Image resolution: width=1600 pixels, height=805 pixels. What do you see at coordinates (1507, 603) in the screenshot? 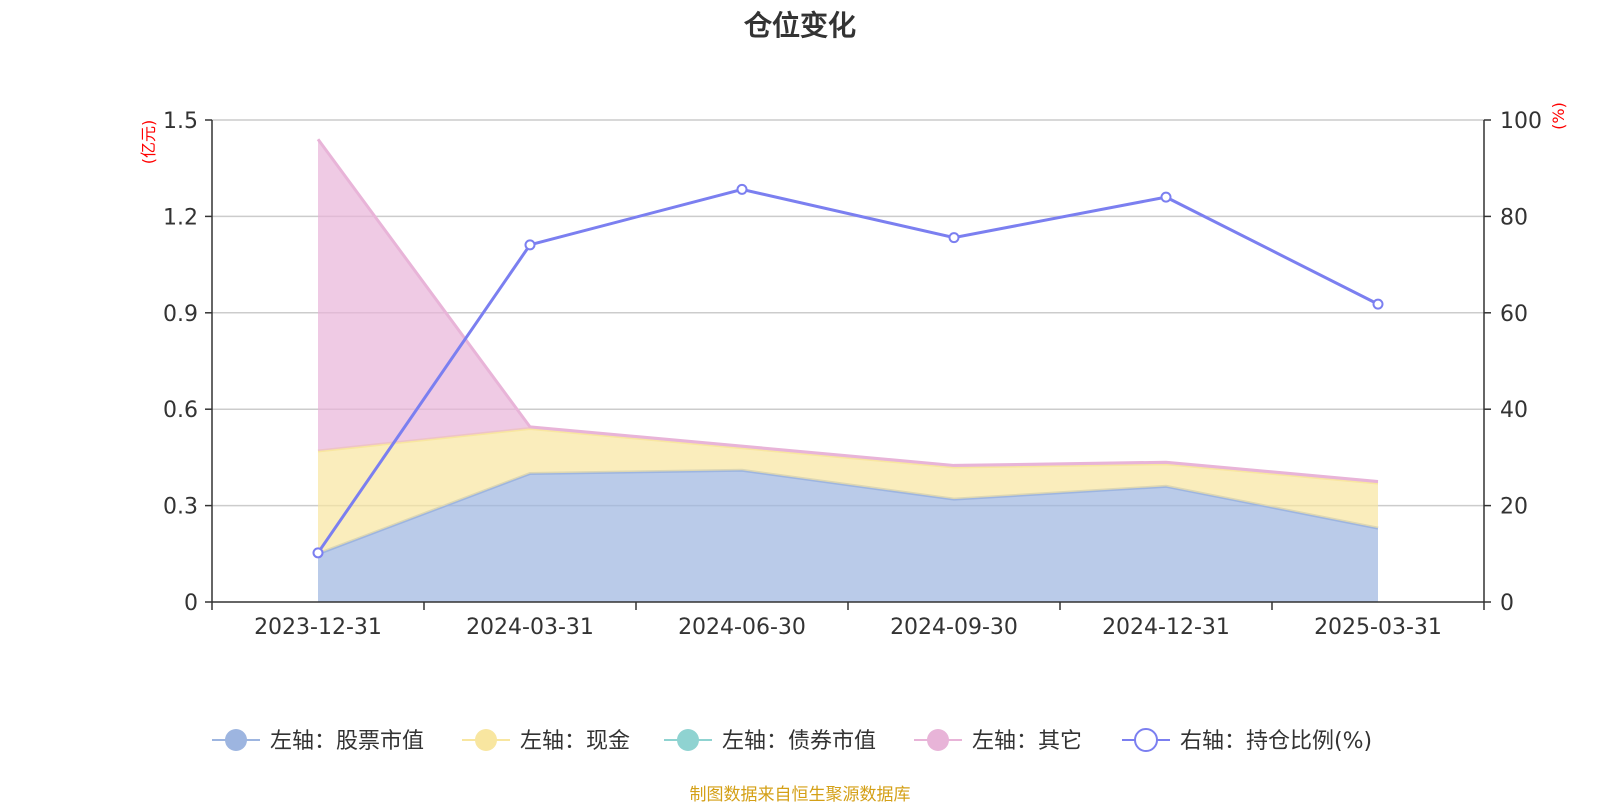
I see `right-axis-tick-label: 0` at bounding box center [1507, 603].